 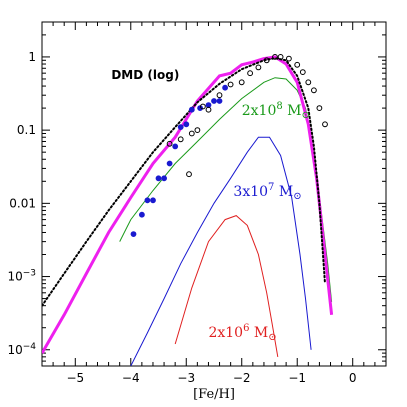 I want to click on series-label-1: 3x107 M⊙, so click(x=267, y=192).